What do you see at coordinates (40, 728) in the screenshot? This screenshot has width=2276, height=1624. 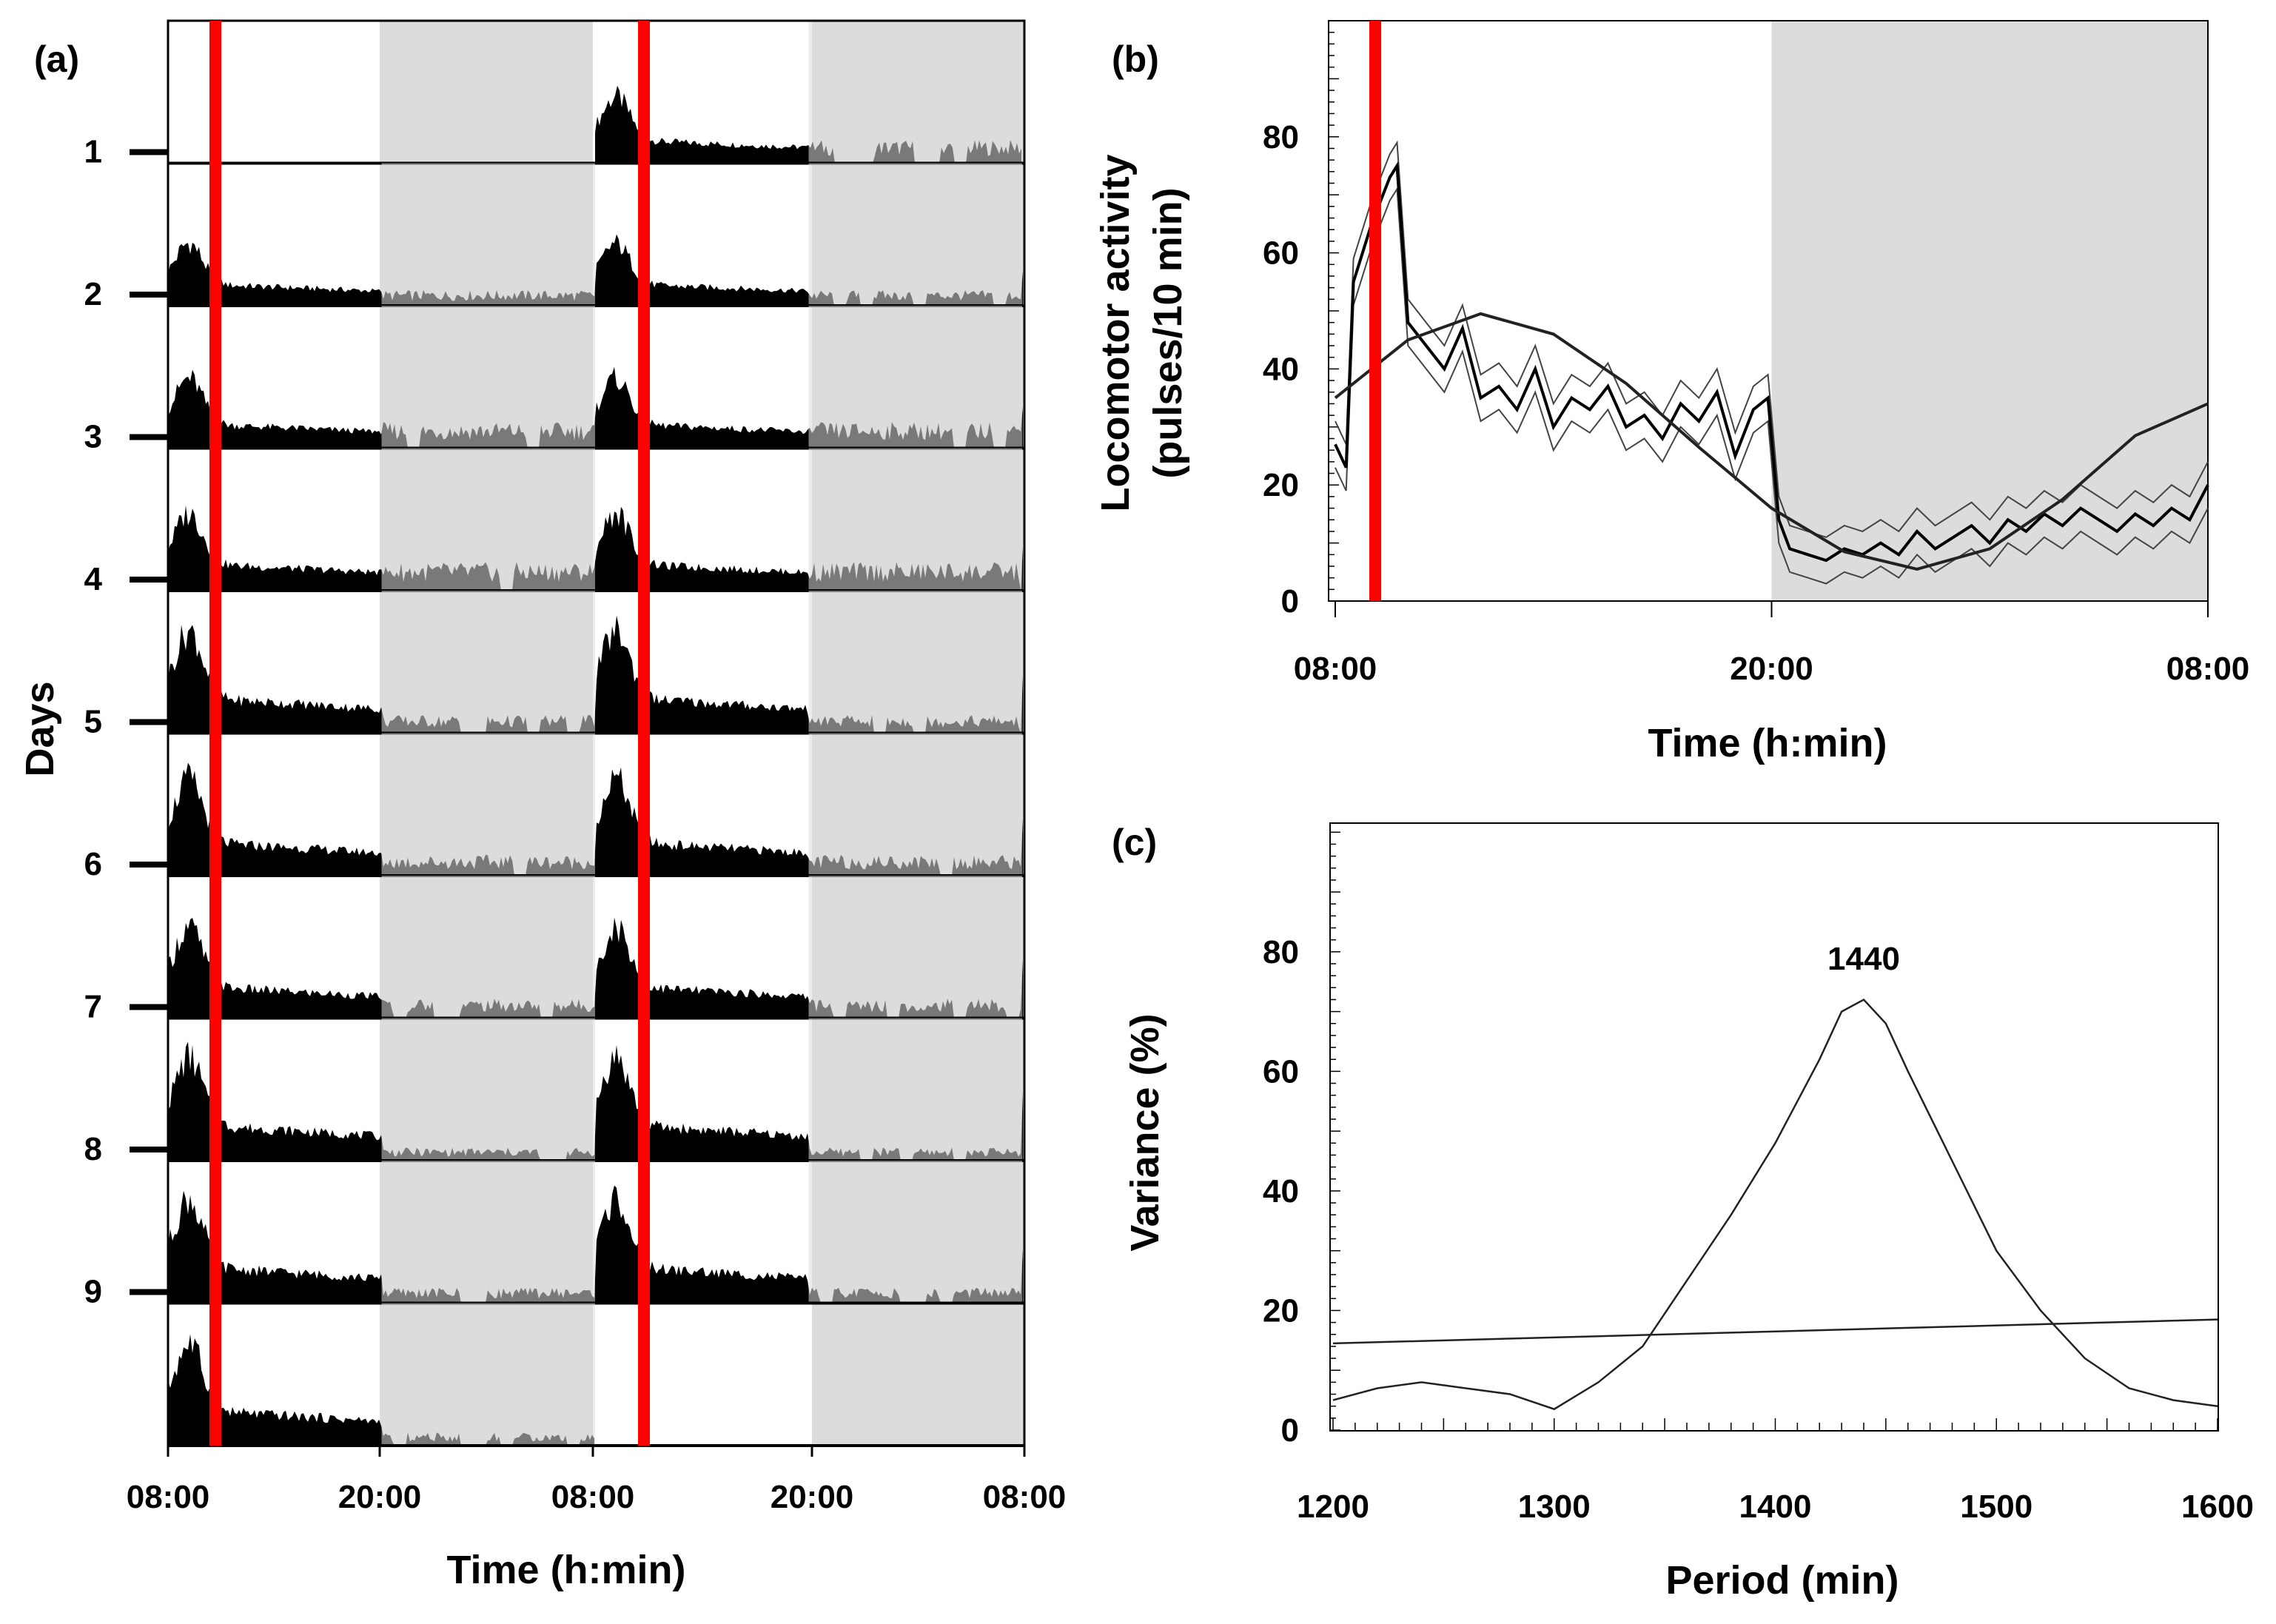 I see `actogram-y-title: Days` at bounding box center [40, 728].